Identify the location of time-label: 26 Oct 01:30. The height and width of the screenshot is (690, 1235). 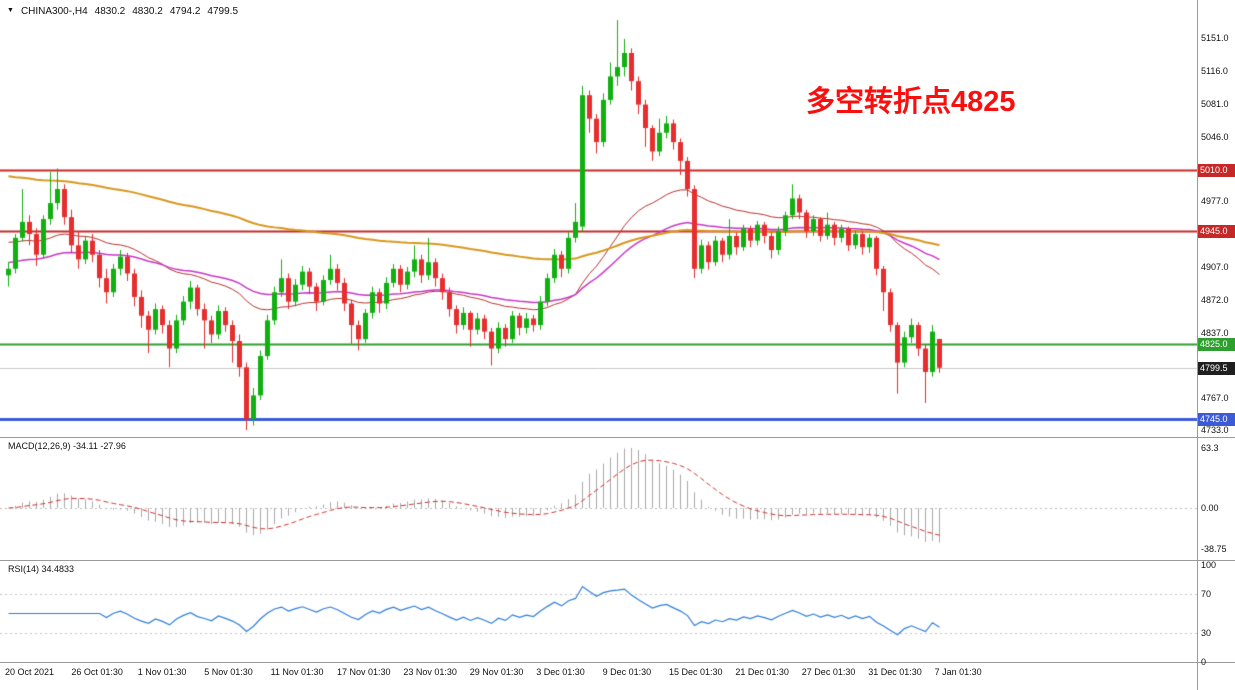
(97, 672).